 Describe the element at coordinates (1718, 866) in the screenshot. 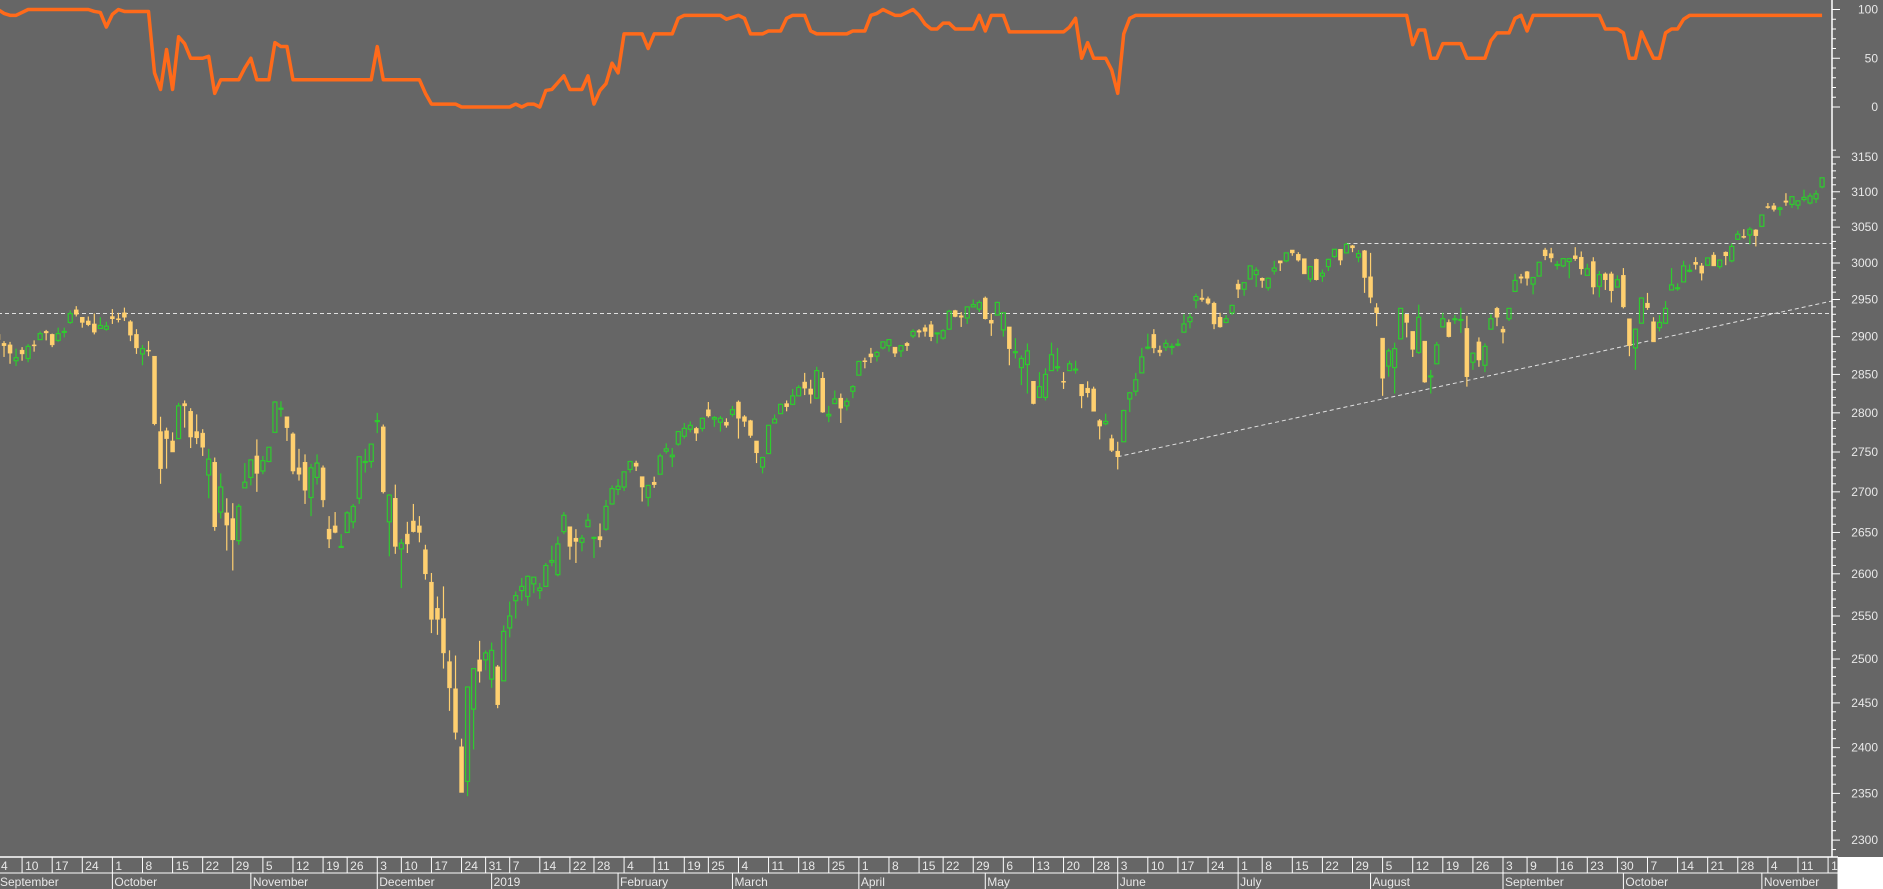

I see `week-tick-label: 21` at that location.